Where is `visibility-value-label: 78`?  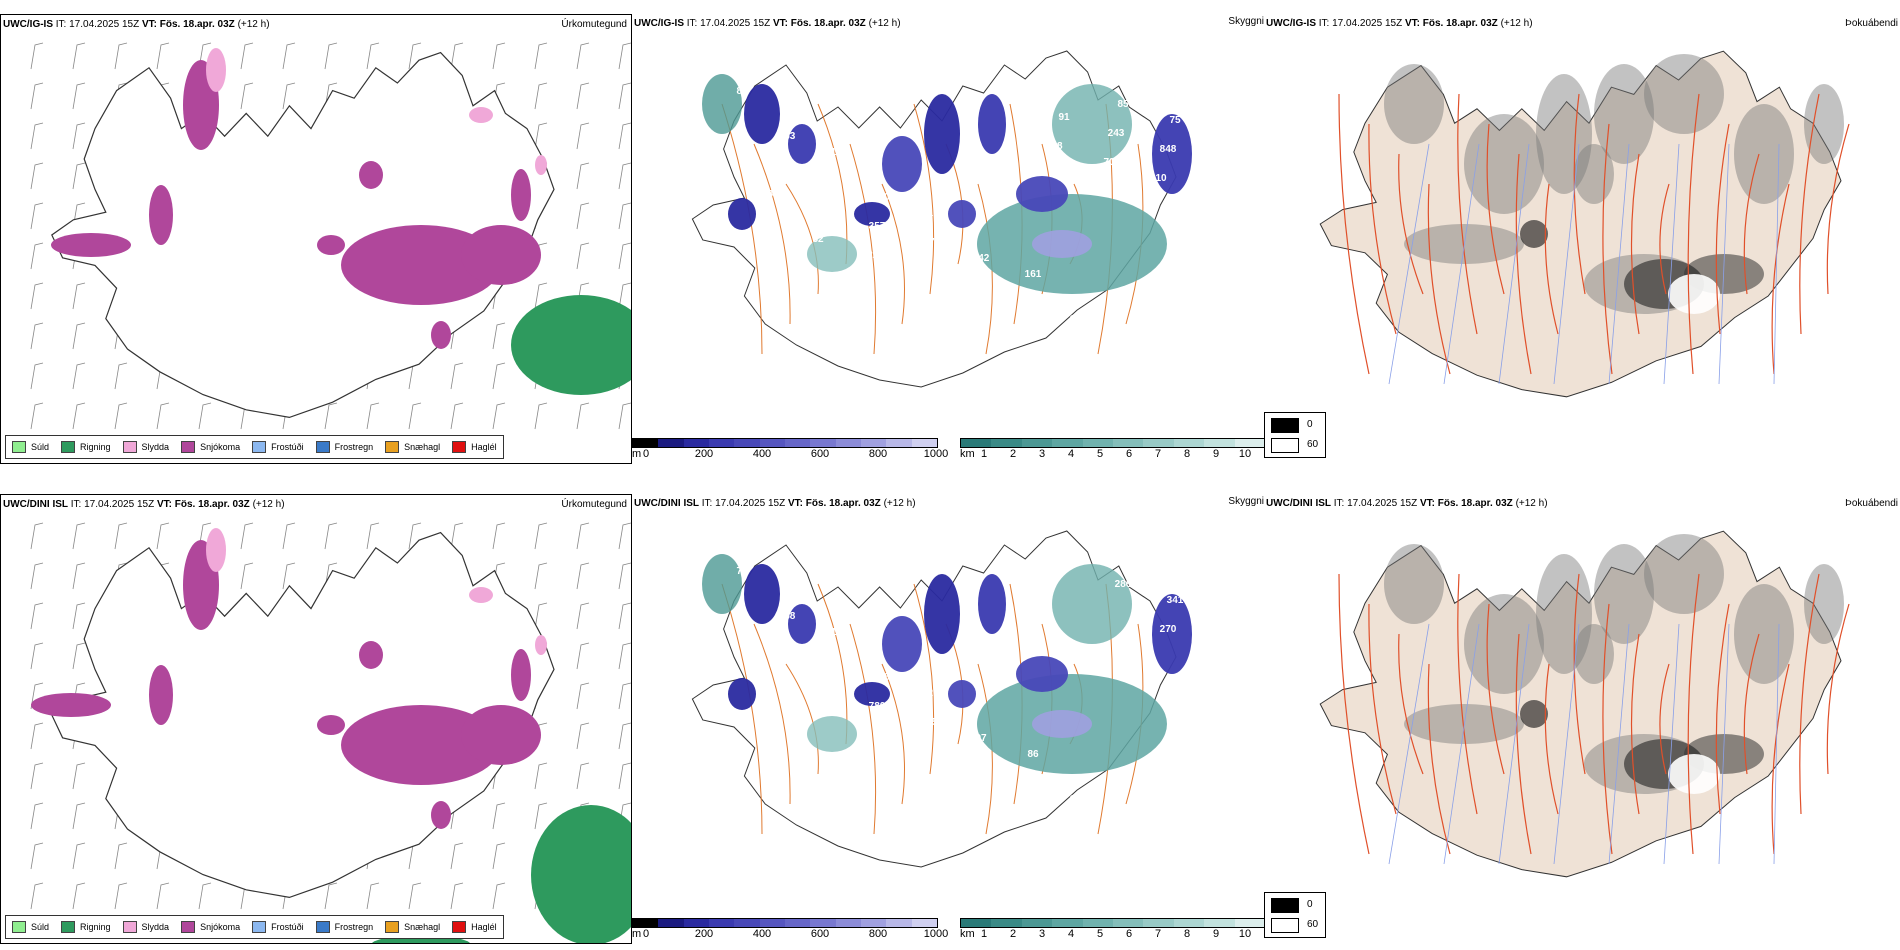 visibility-value-label: 78 is located at coordinates (884, 677).